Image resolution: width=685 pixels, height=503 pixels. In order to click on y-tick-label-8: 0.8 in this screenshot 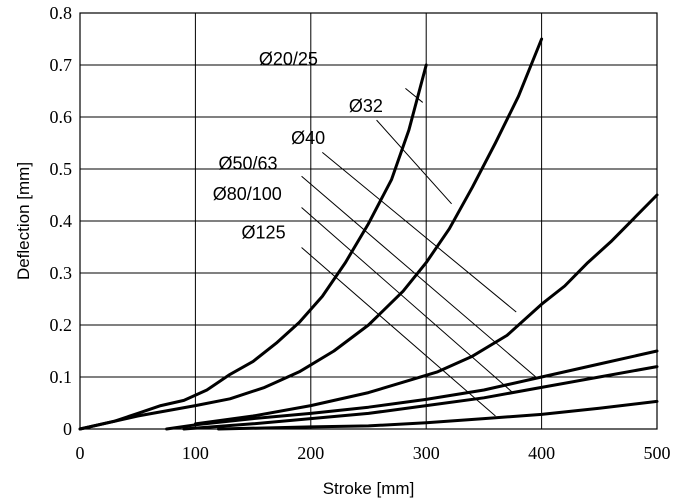, I will do `click(61, 13)`.